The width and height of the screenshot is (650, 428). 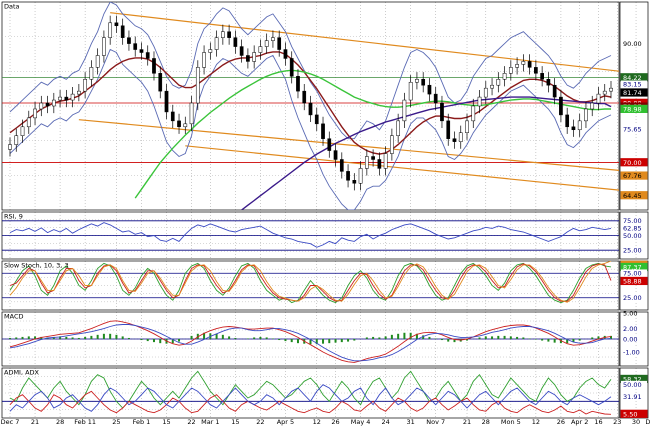 What do you see at coordinates (632, 228) in the screenshot?
I see `price-label: 62.85` at bounding box center [632, 228].